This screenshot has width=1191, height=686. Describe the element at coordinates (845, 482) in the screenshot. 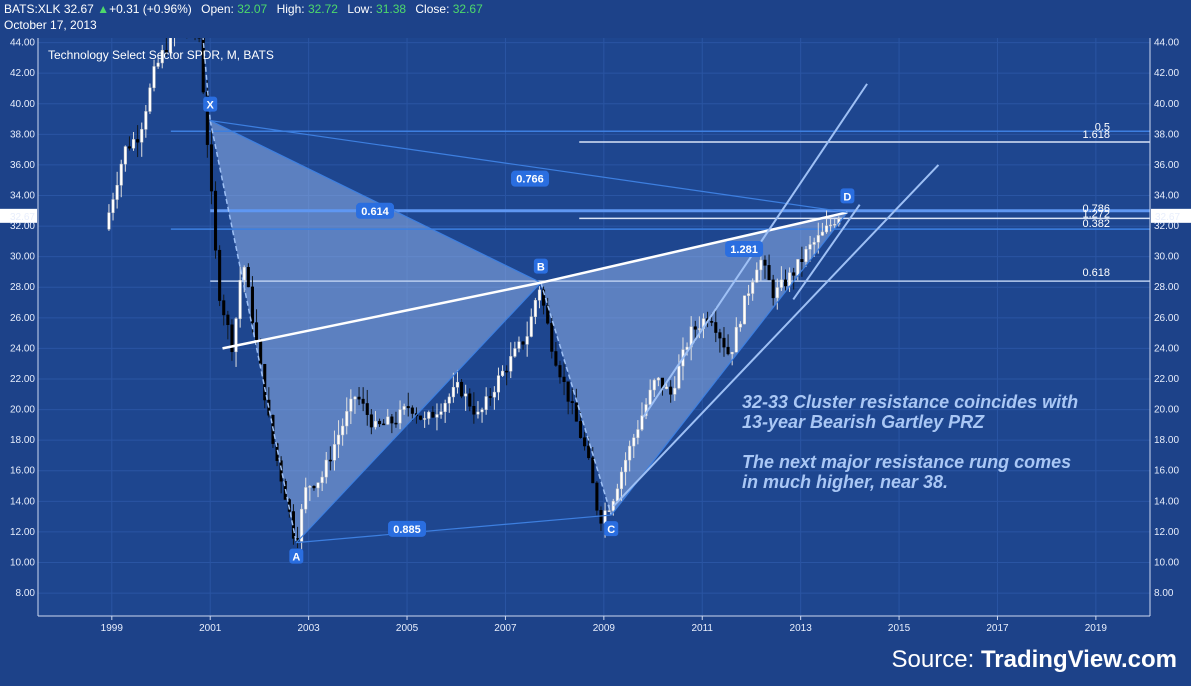

I see `note-line-4: in much higher, near 38.` at that location.